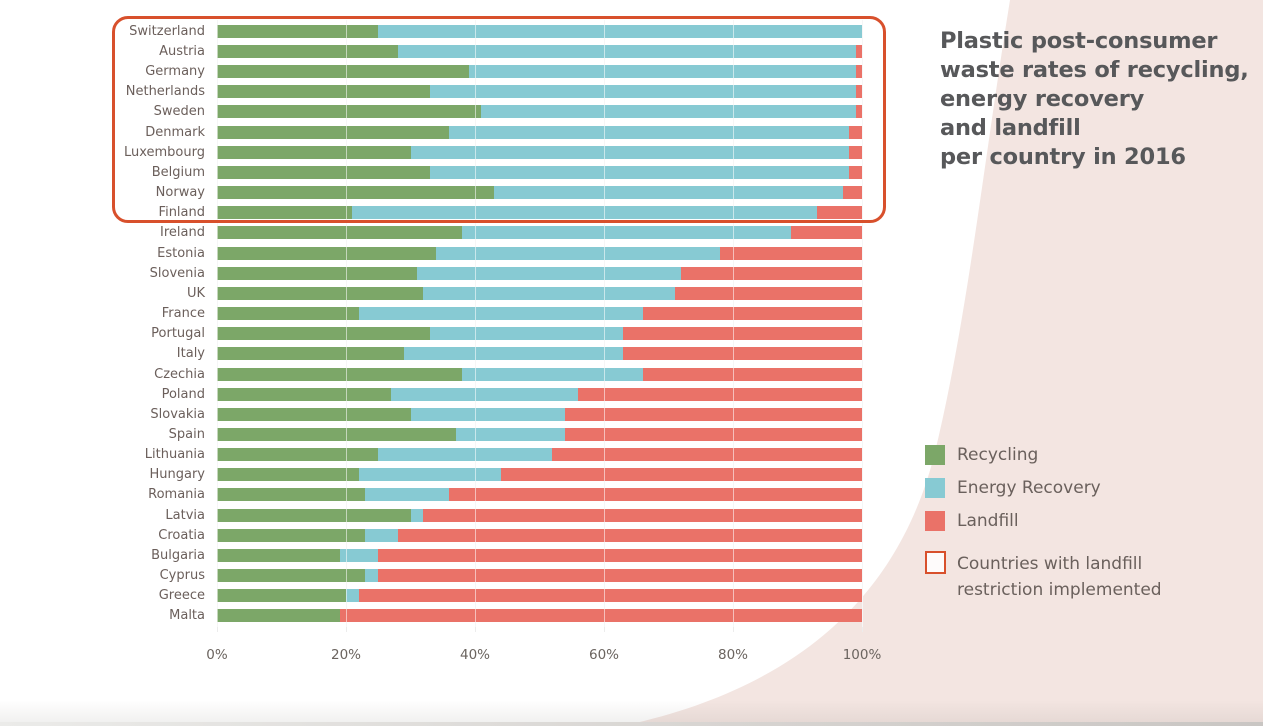 The height and width of the screenshot is (726, 1263). I want to click on x-axis-tick-label: 60%, so click(603, 655).